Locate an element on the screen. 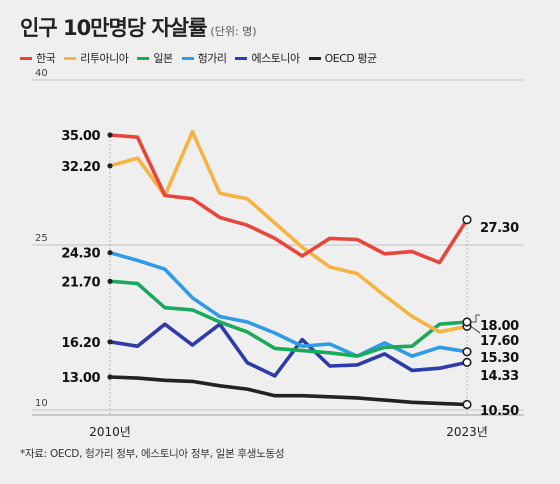 The height and width of the screenshot is (484, 560). start-value-label: 35.00 is located at coordinates (80, 136).